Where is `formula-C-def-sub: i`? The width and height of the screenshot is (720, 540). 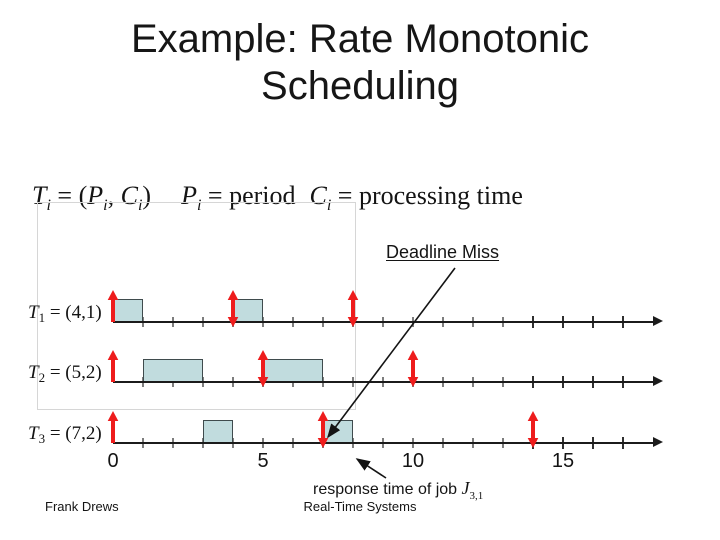 formula-C-def-sub: i is located at coordinates (329, 205).